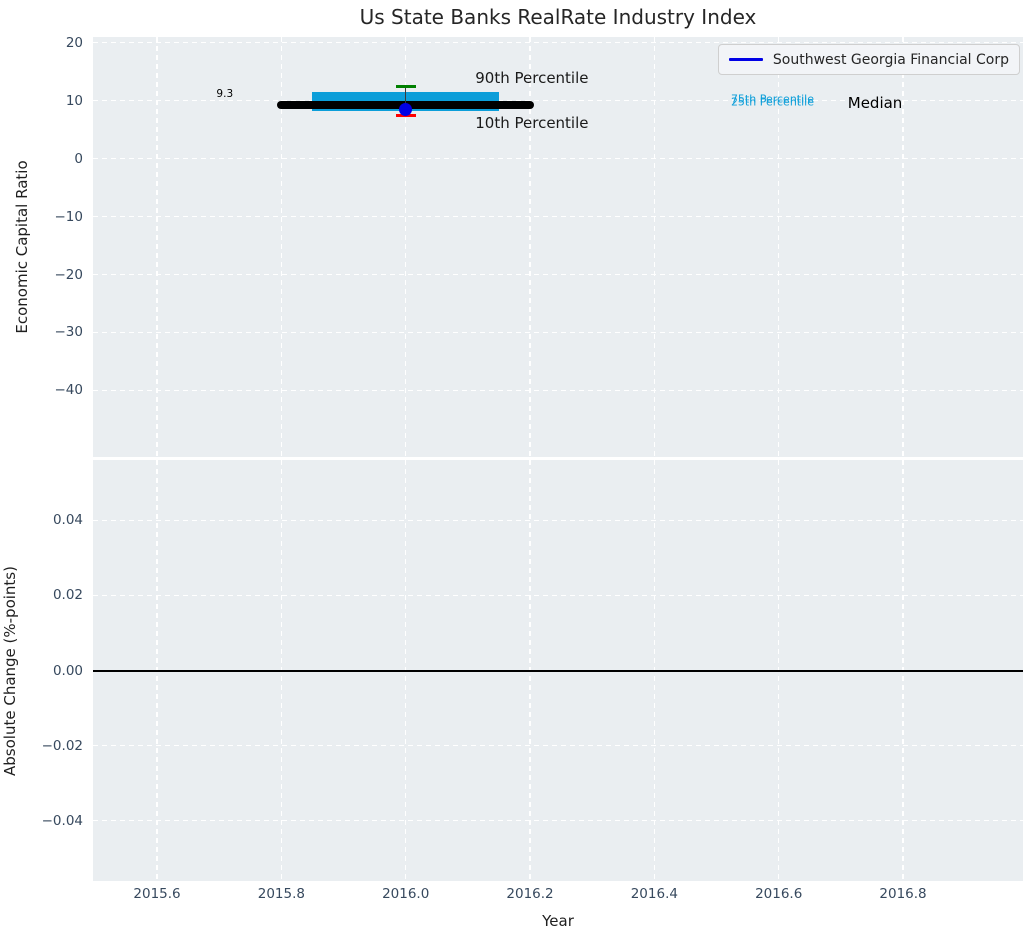 Image resolution: width=1034 pixels, height=942 pixels. I want to click on legend: Southwest Georgia Financial Corp, so click(868, 59).